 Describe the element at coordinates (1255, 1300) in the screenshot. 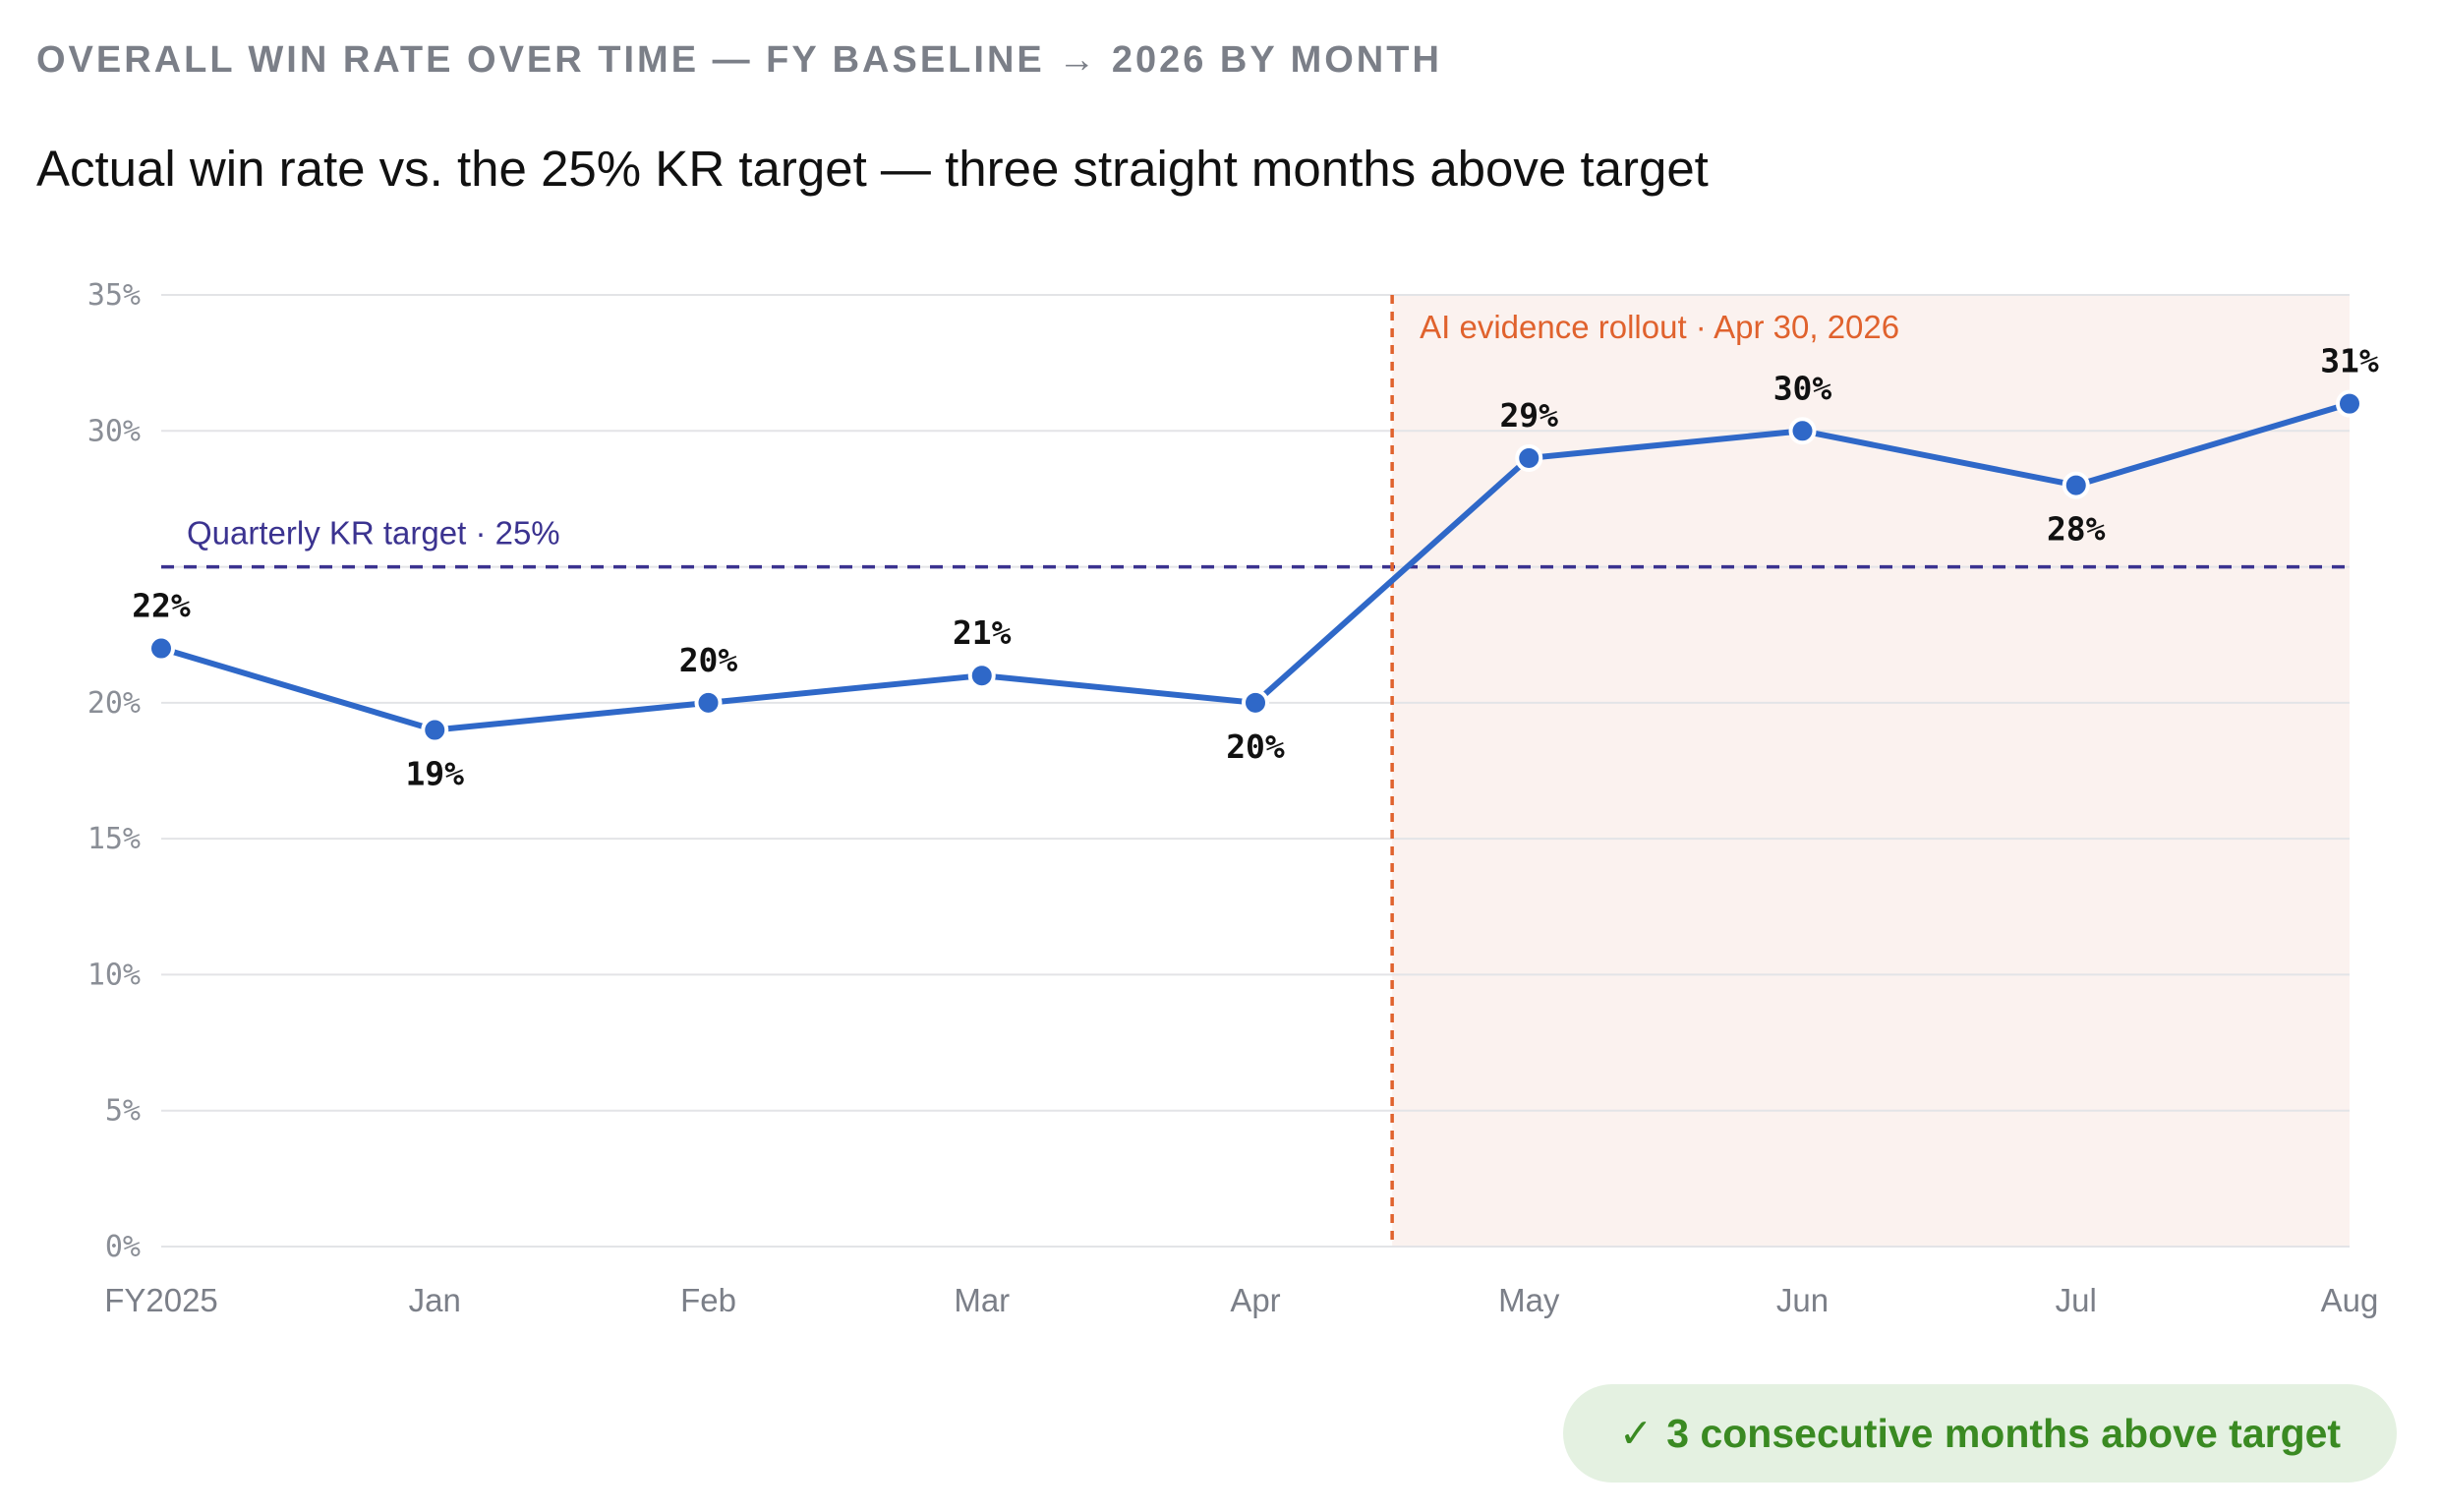

I see `x-tick-label: Apr` at that location.